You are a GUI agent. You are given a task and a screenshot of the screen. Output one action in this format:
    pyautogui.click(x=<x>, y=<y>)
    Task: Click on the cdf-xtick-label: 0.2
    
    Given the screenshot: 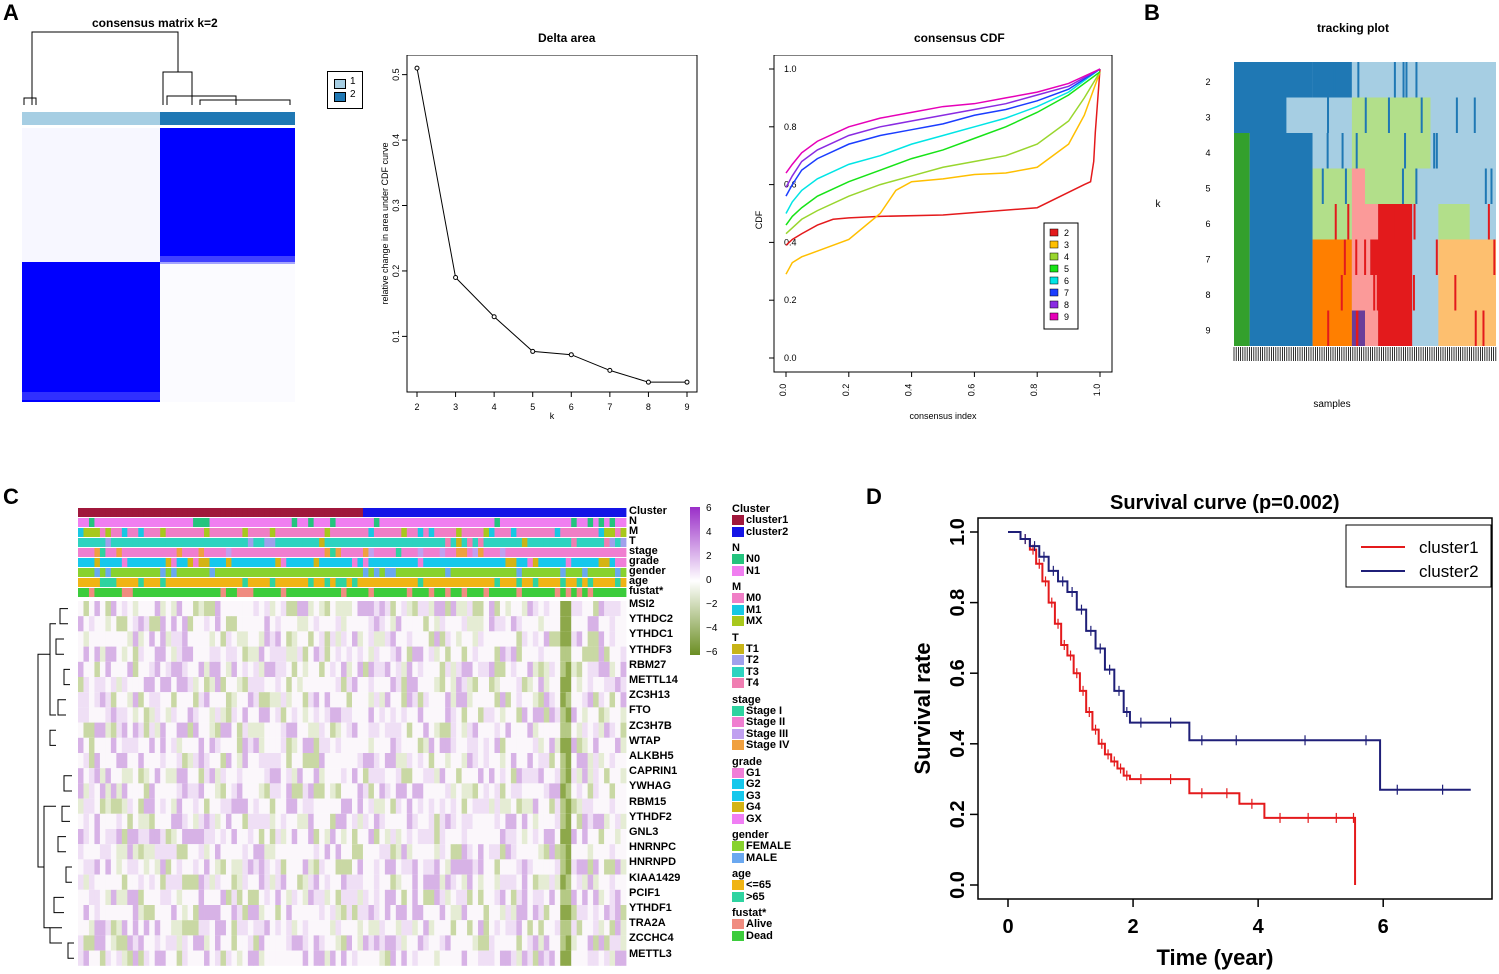 What is the action you would take?
    pyautogui.click(x=846, y=390)
    